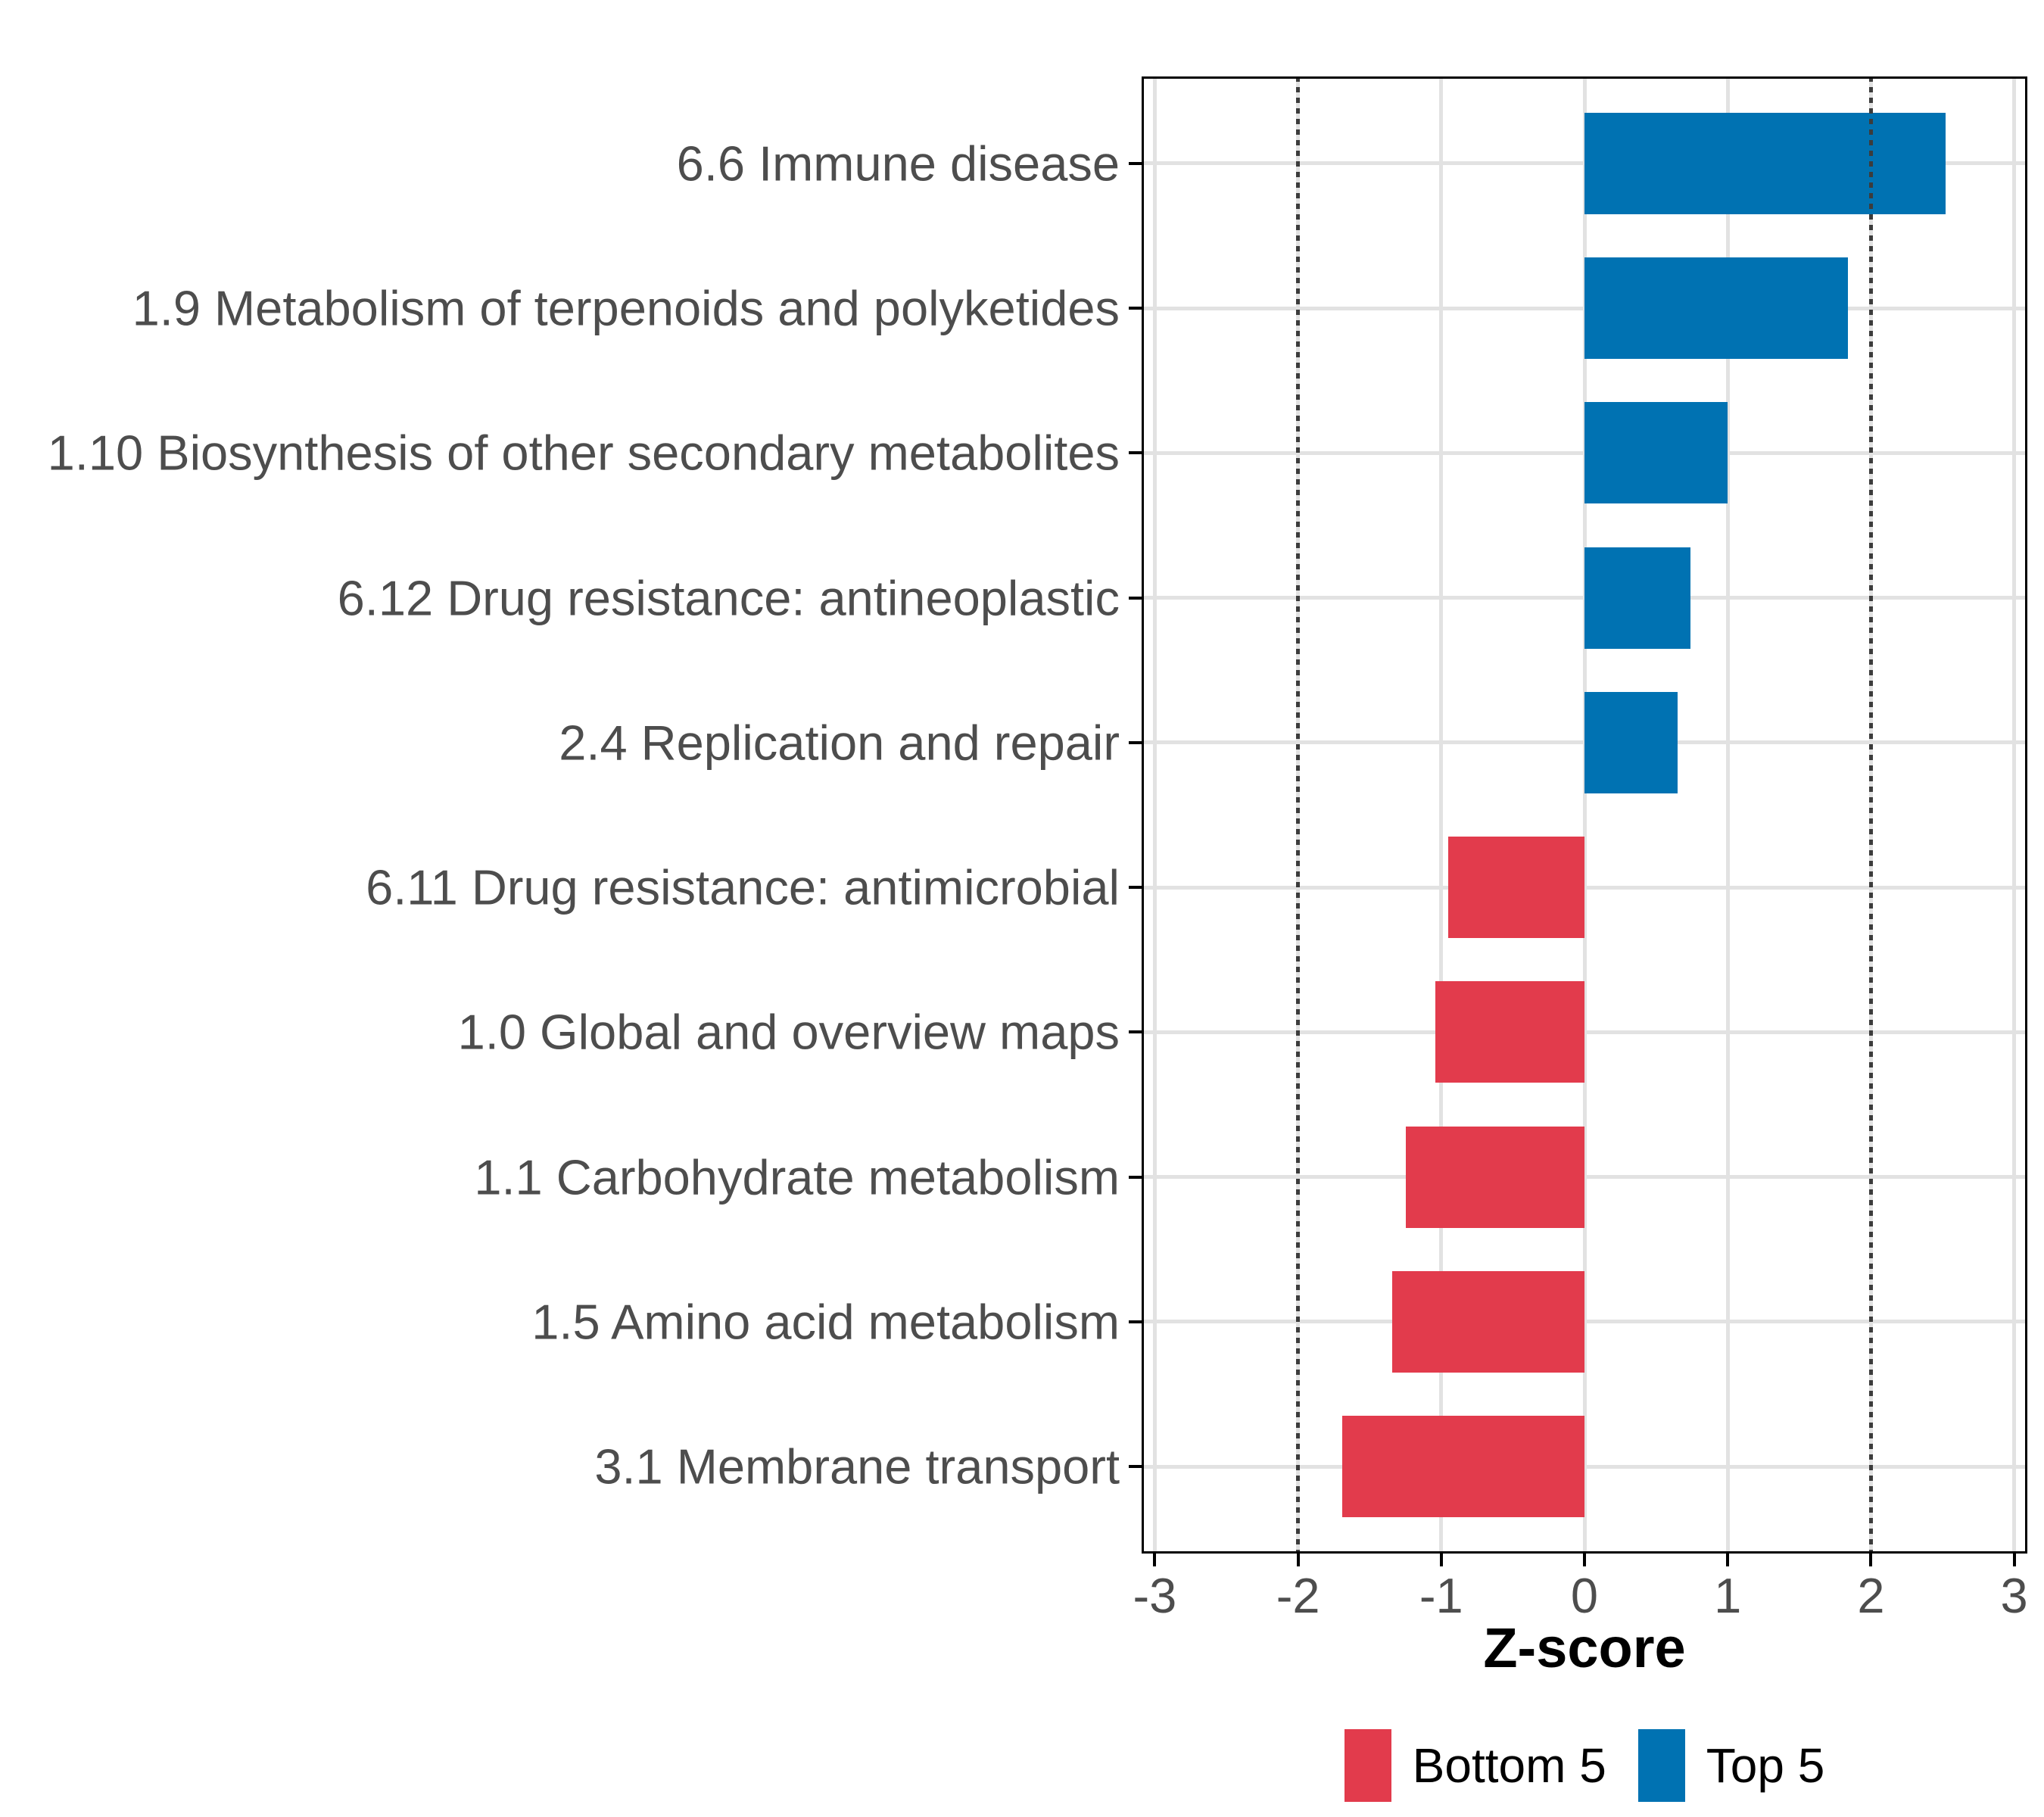 This screenshot has height=1817, width=2044. I want to click on category-label: 1.1 Carbohydrate metabolism, so click(797, 1177).